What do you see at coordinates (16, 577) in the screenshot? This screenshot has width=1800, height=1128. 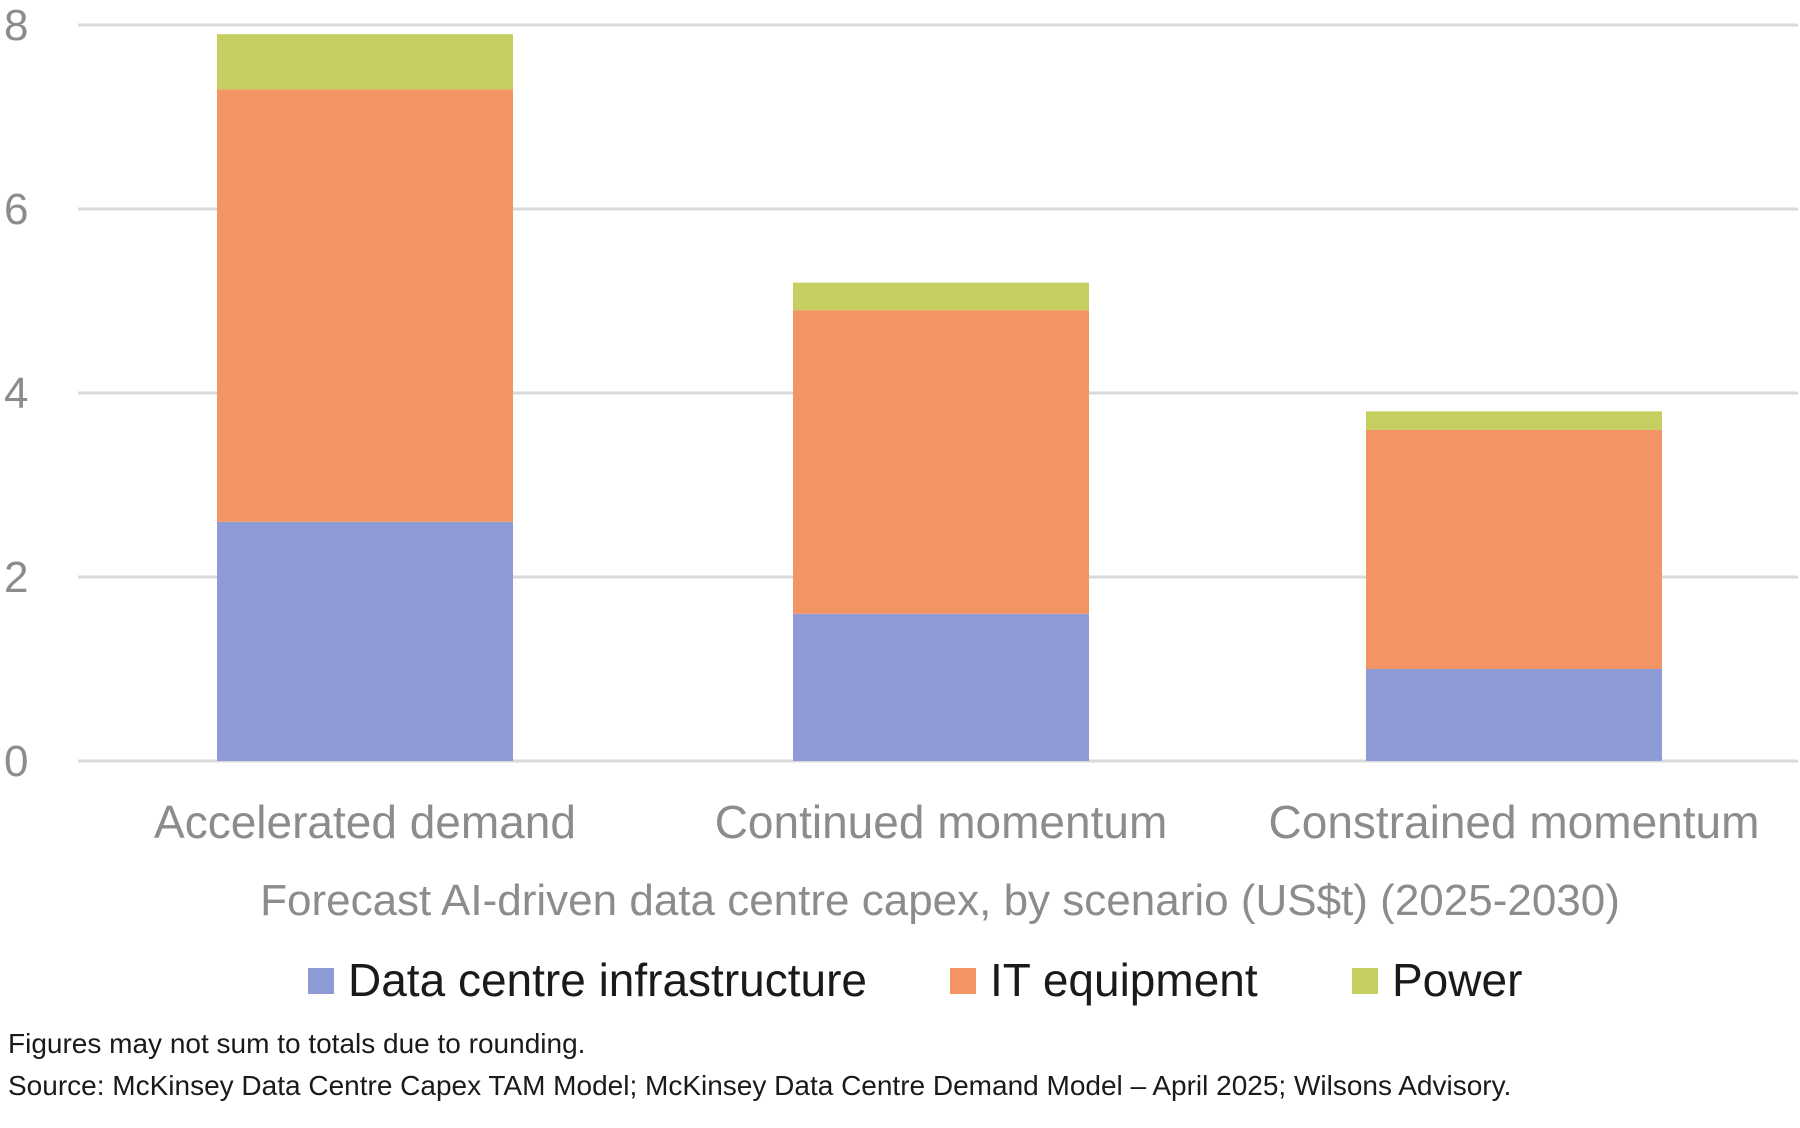 I see `y-tick-label: 2` at bounding box center [16, 577].